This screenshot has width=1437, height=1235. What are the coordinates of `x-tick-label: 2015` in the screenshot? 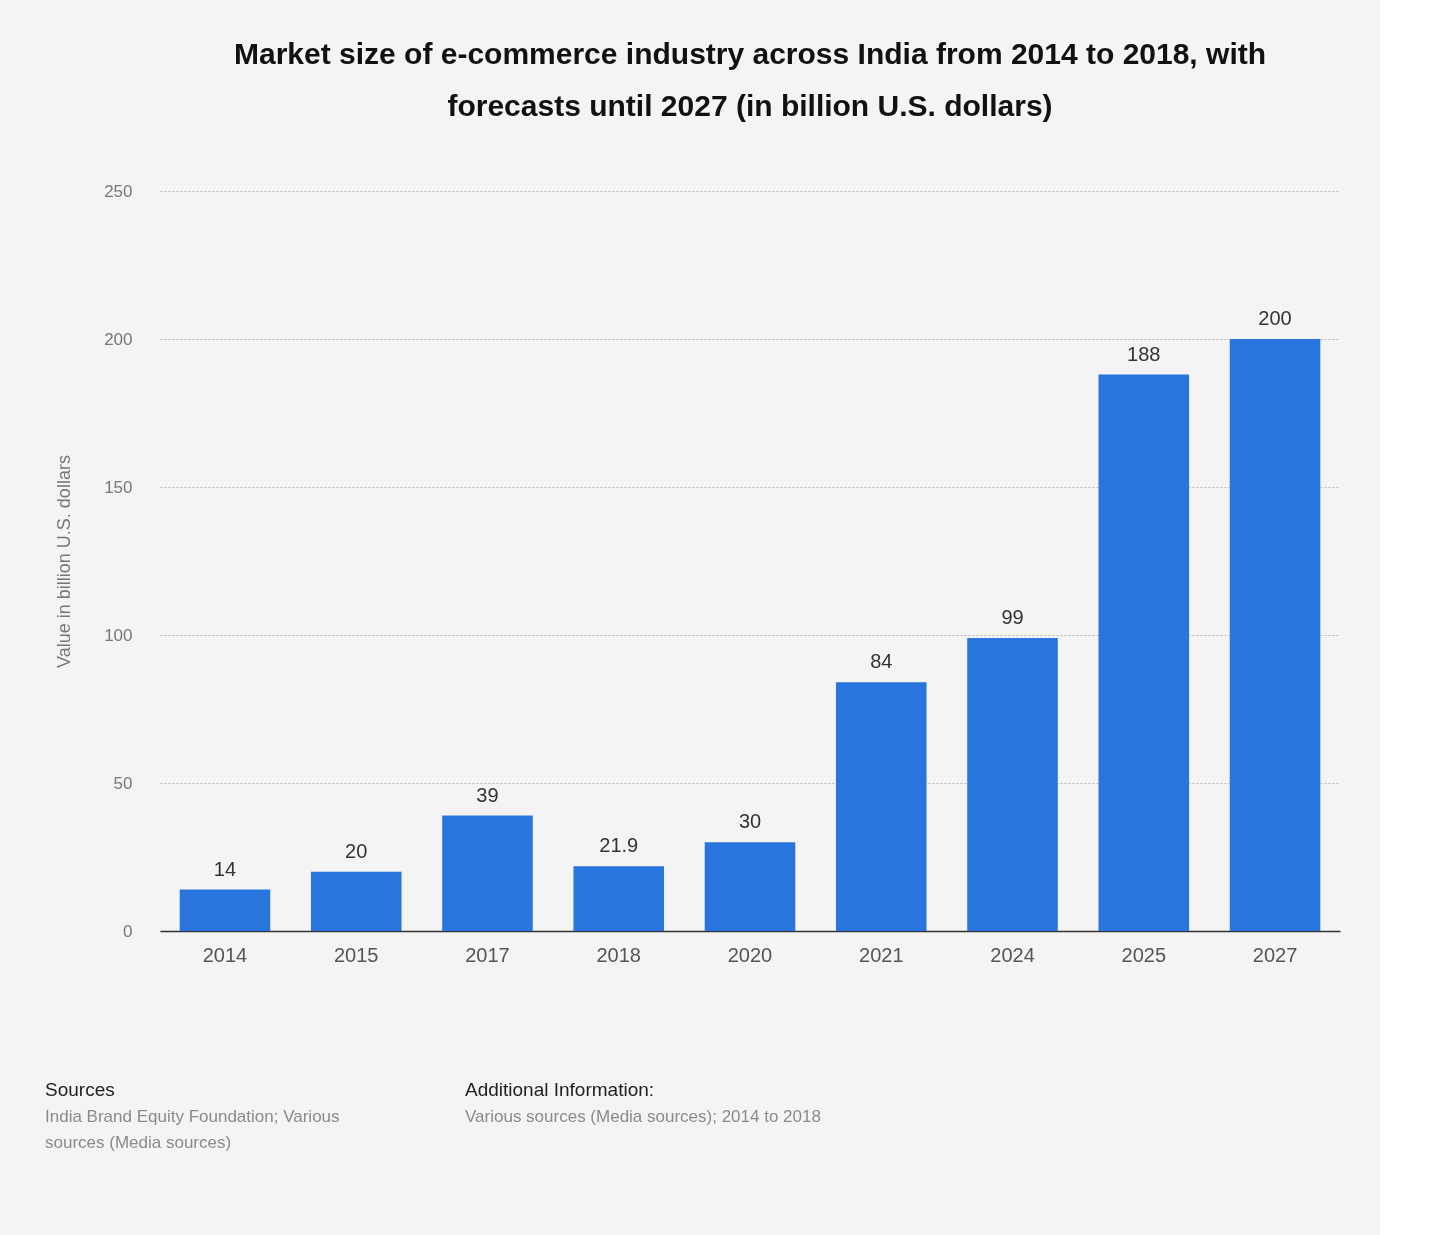 It's located at (356, 954).